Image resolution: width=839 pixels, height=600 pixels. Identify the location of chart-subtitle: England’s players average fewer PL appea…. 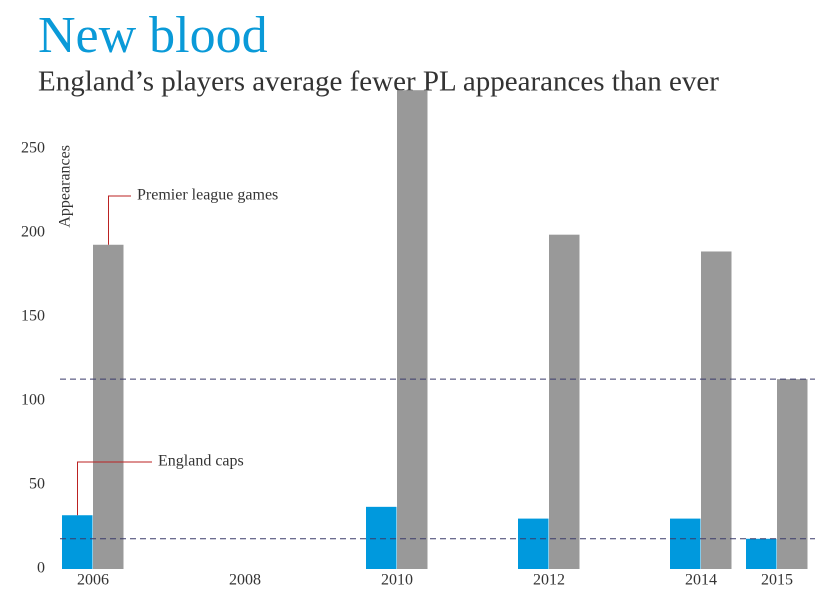
(378, 82).